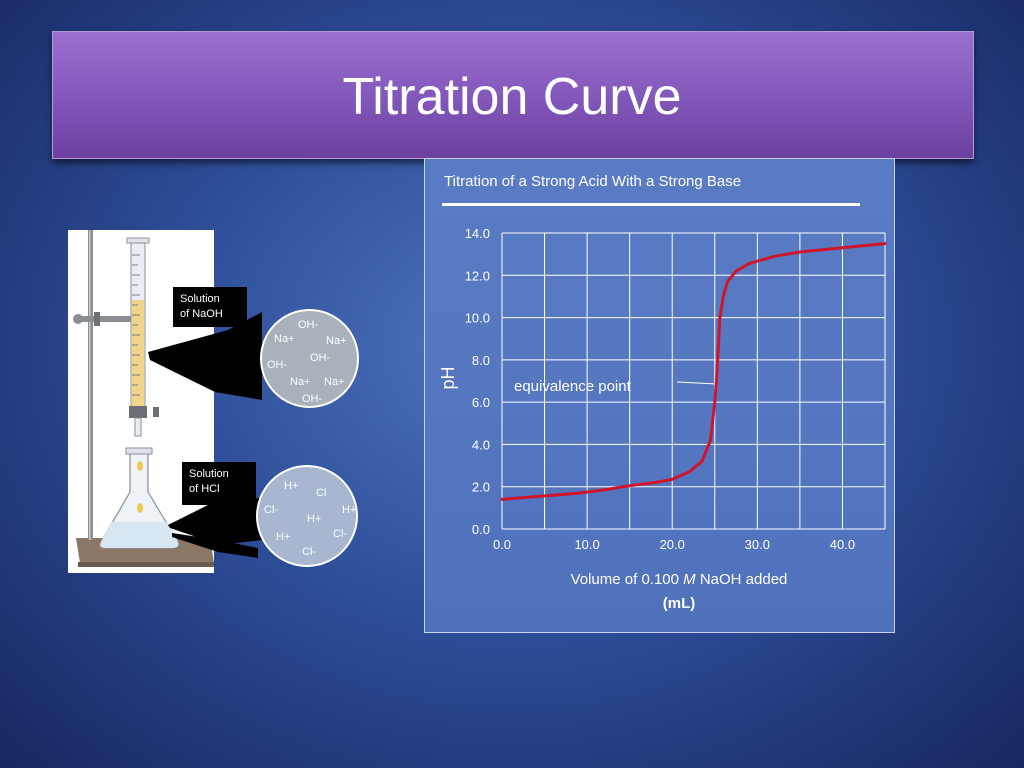 Image resolution: width=1024 pixels, height=768 pixels. Describe the element at coordinates (139, 535) in the screenshot. I see `hcl-solution` at that location.